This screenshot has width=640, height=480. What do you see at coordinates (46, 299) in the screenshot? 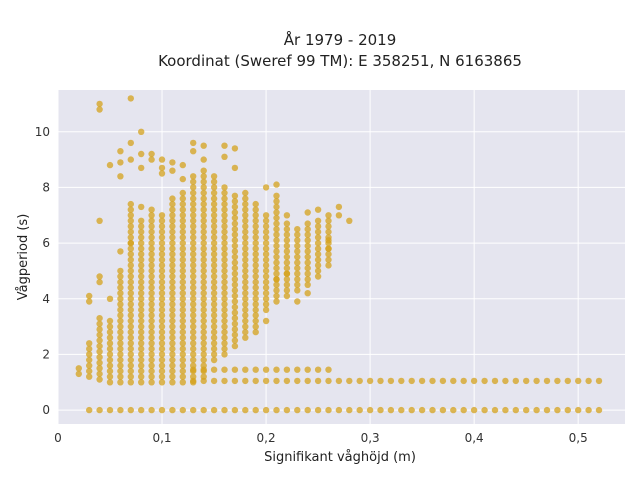
I see `y-tick-label: 4` at bounding box center [46, 299].